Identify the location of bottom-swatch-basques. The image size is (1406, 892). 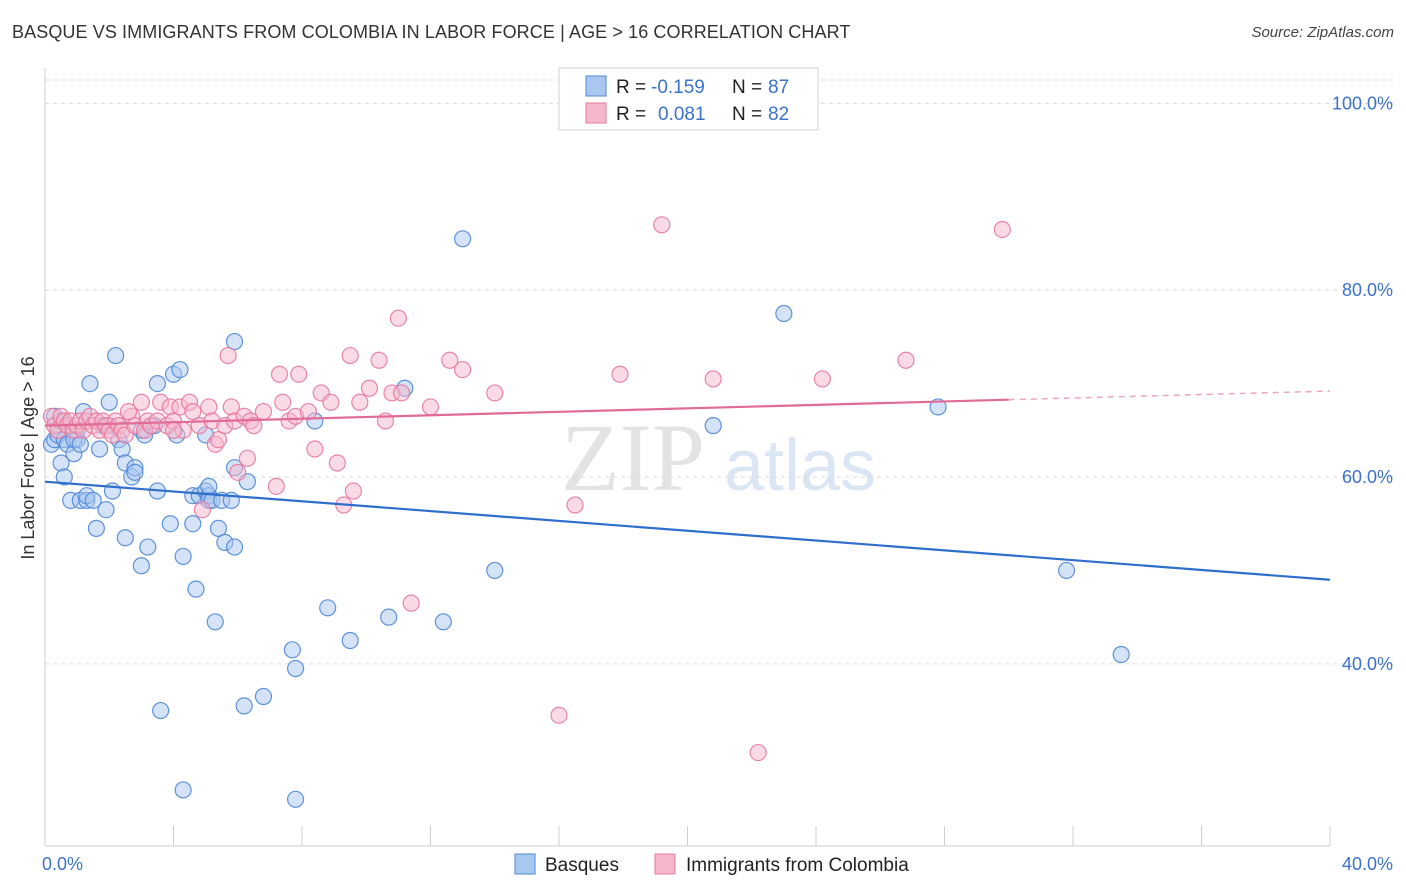
(525, 864).